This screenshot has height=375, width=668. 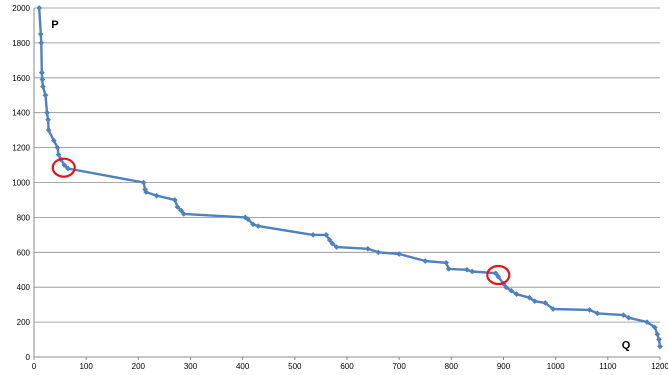 I want to click on y-tick-label: 1800, so click(x=21, y=43).